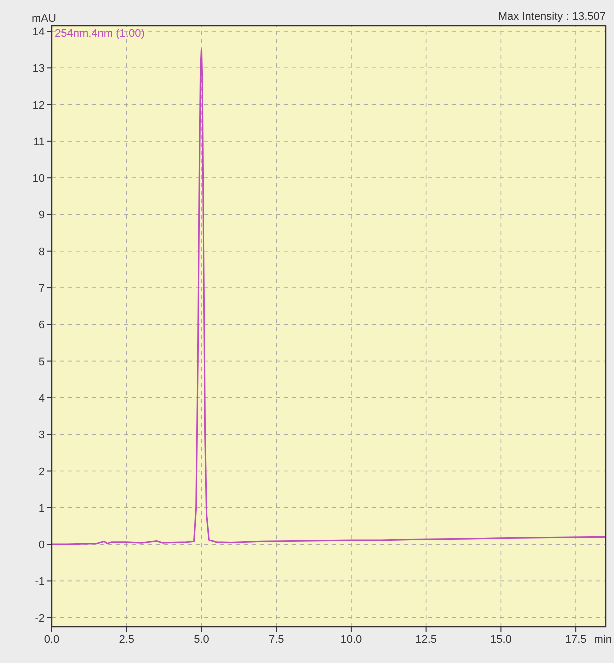  What do you see at coordinates (501, 640) in the screenshot?
I see `x-tick-label: 15.0` at bounding box center [501, 640].